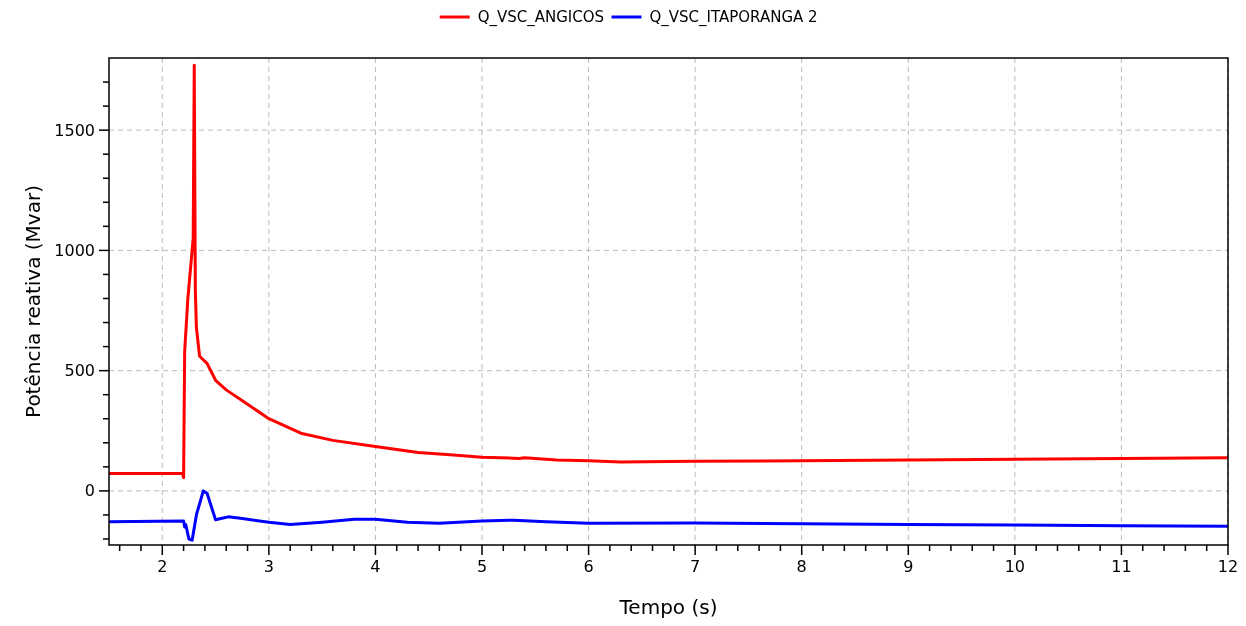  Describe the element at coordinates (375, 566) in the screenshot. I see `x-tick-label: 4` at that location.